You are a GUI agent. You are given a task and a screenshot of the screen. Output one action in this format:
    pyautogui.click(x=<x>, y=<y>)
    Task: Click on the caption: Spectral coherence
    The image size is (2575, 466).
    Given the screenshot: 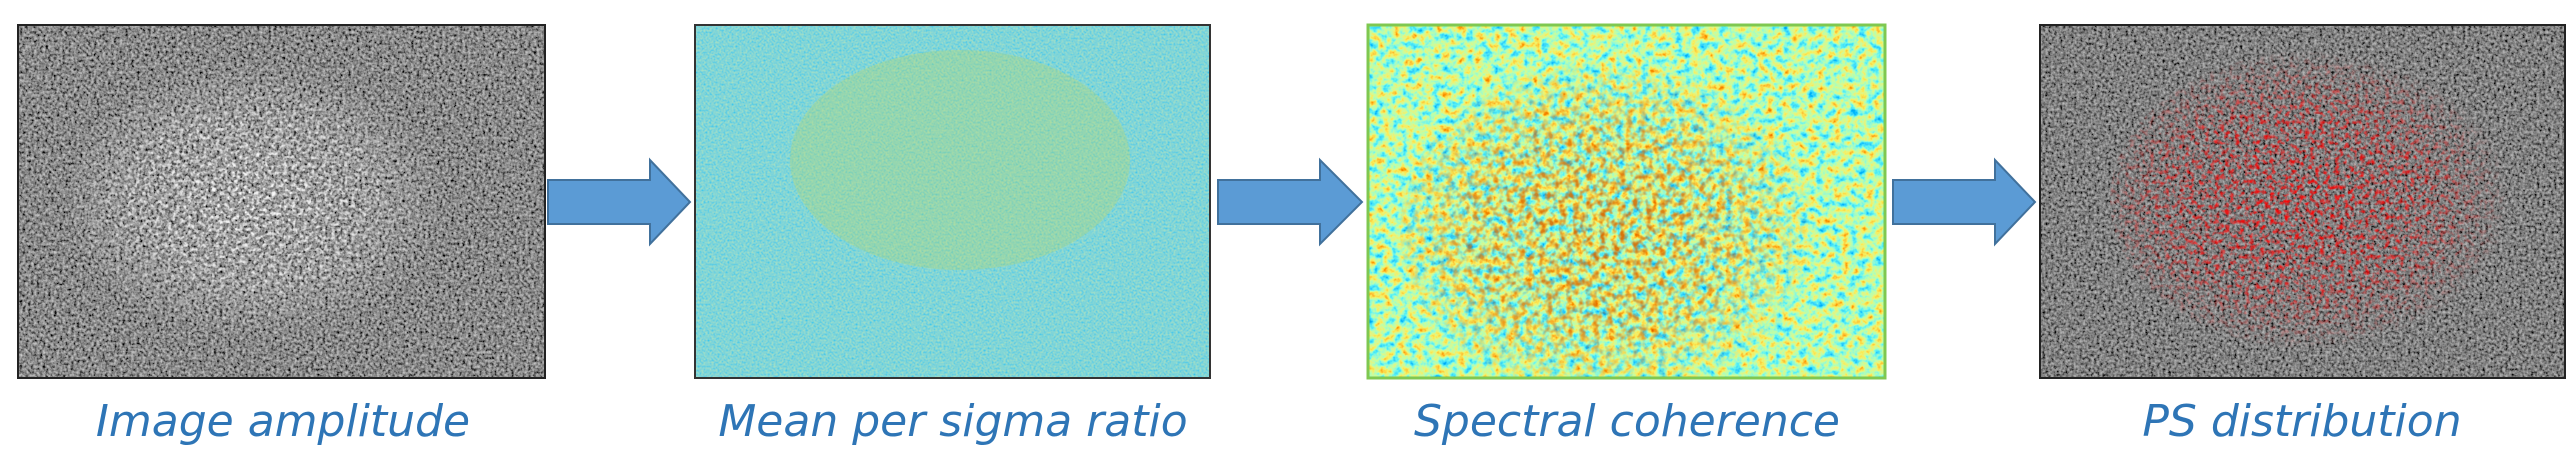 What is the action you would take?
    pyautogui.click(x=1627, y=421)
    